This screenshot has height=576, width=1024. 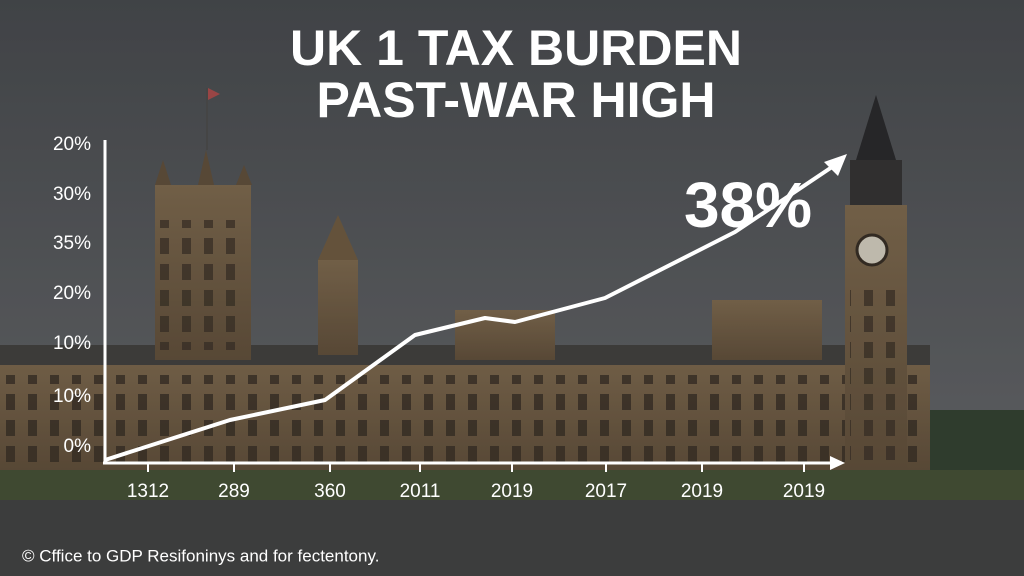 I want to click on title-line: UK 1 TAX BURDEN, so click(x=516, y=48).